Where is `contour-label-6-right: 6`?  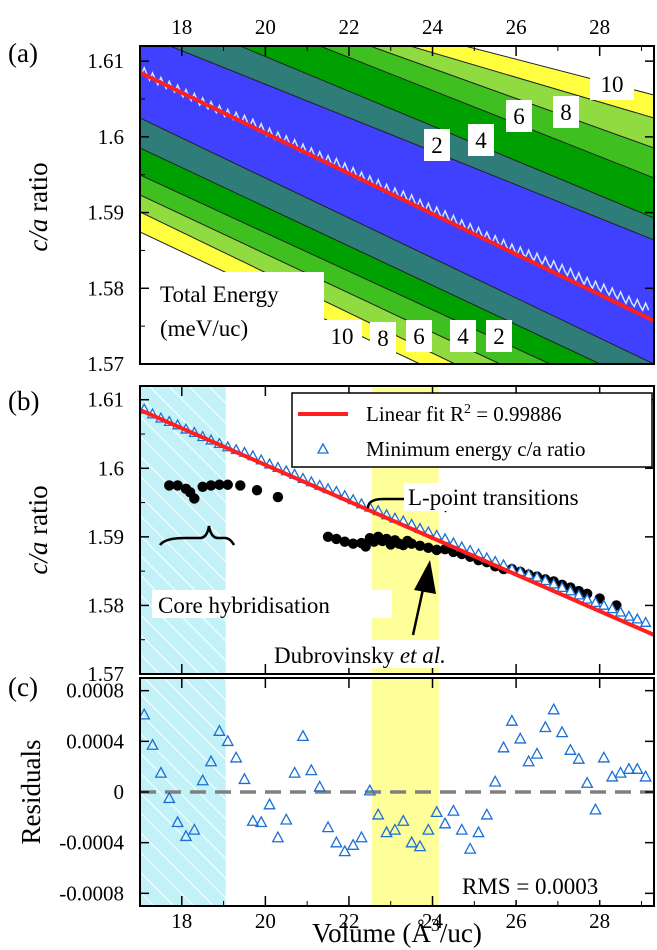 contour-label-6-right: 6 is located at coordinates (519, 116).